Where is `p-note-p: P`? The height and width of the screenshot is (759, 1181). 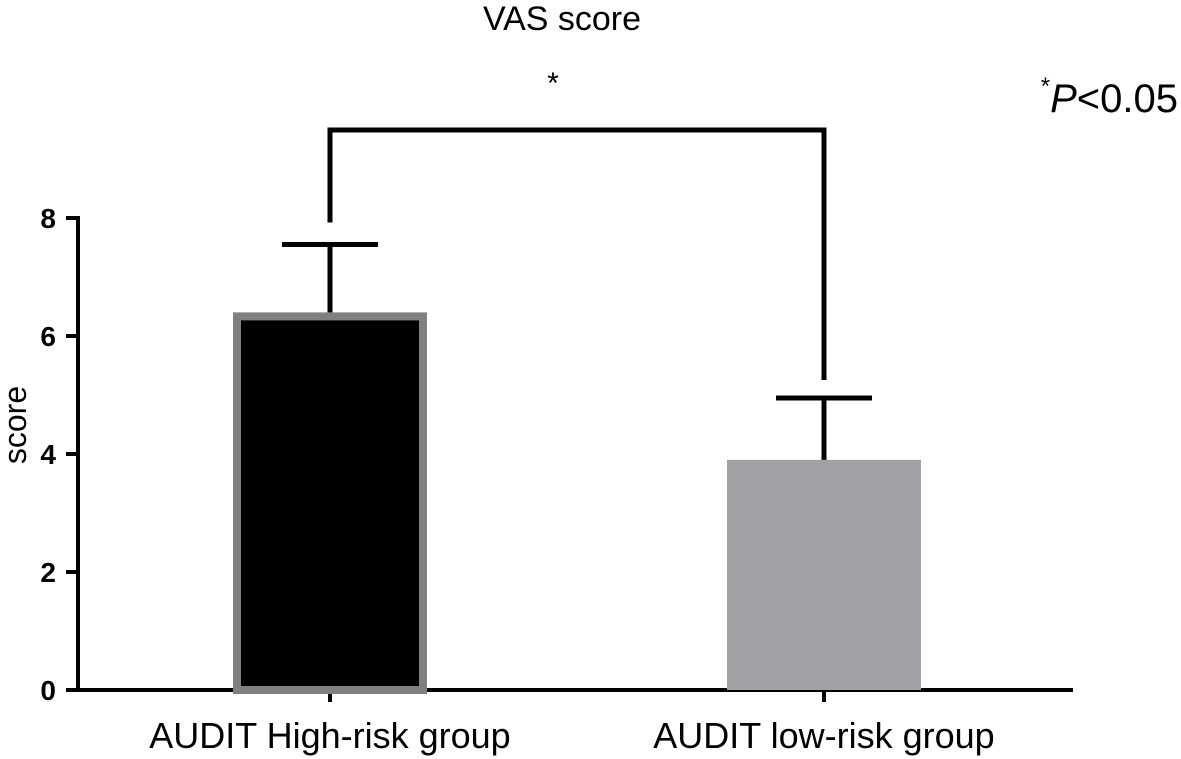 p-note-p: P is located at coordinates (1063, 99).